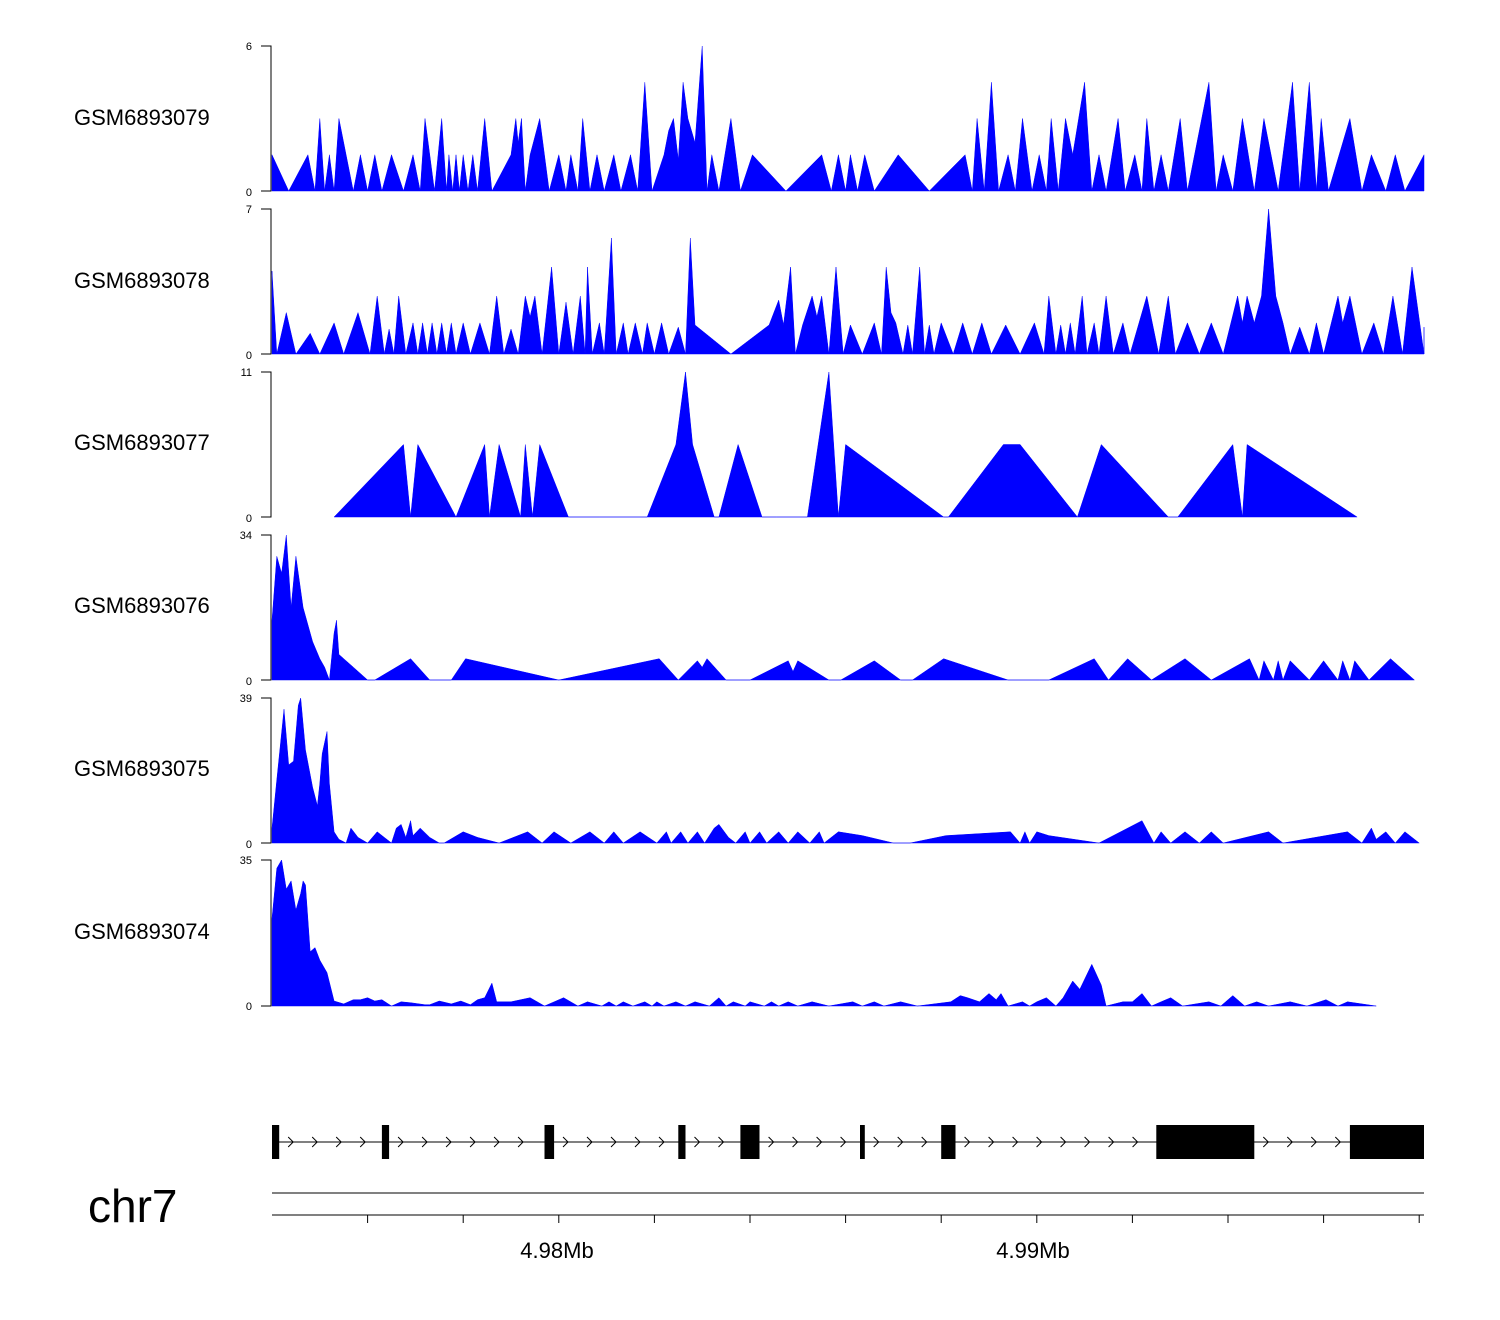 Image resolution: width=1500 pixels, height=1320 pixels. What do you see at coordinates (893, 1219) in the screenshot?
I see `genome-axis-ticks` at bounding box center [893, 1219].